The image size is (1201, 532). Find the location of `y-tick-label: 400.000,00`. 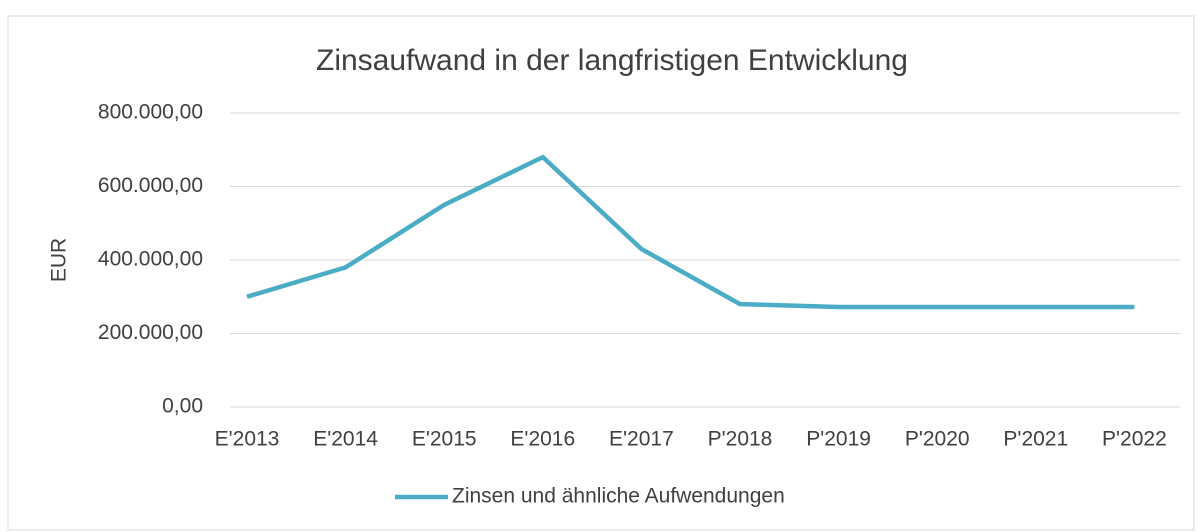

y-tick-label: 400.000,00 is located at coordinates (150, 259).